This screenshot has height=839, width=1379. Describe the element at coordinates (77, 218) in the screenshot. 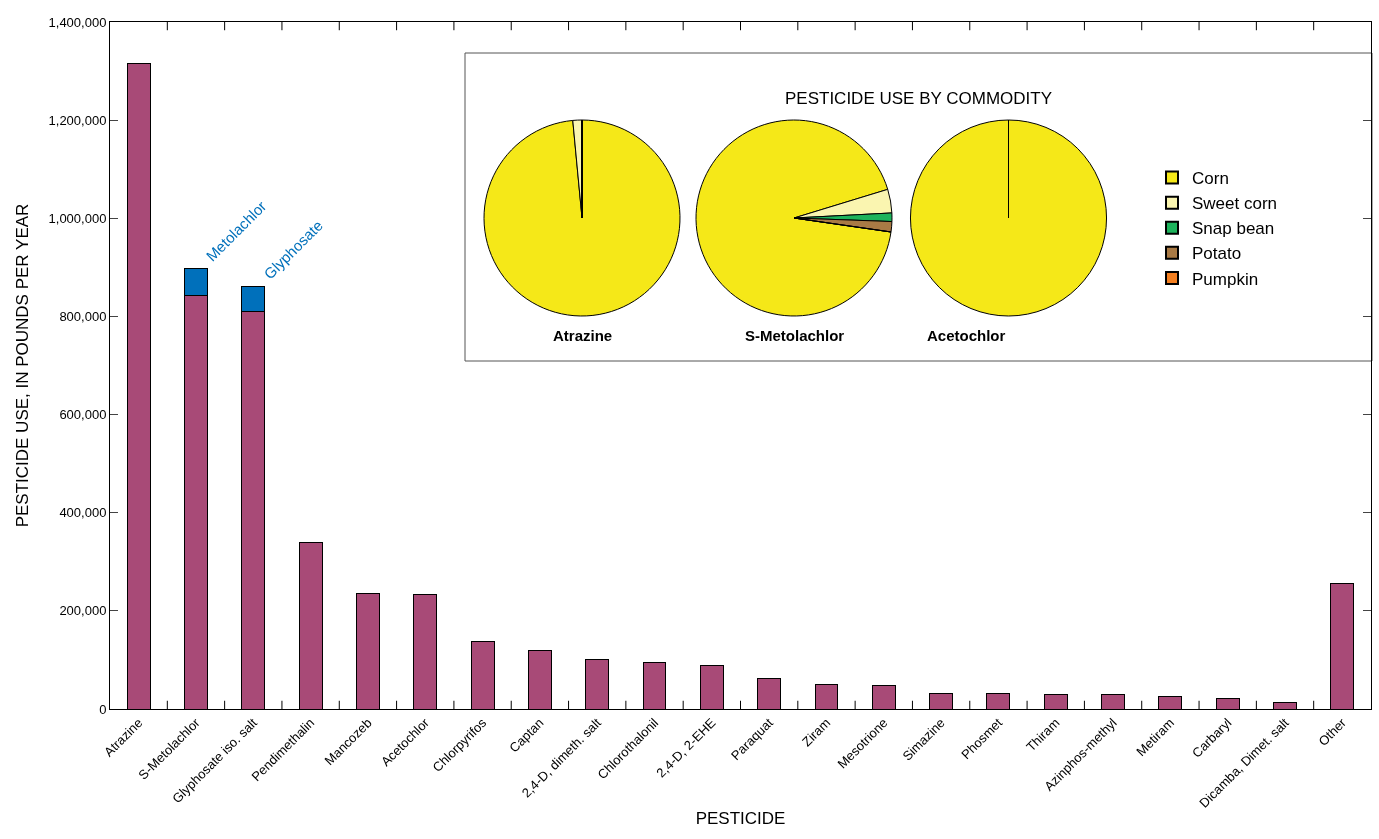

I see `y-tick-label: 1,000,000` at that location.